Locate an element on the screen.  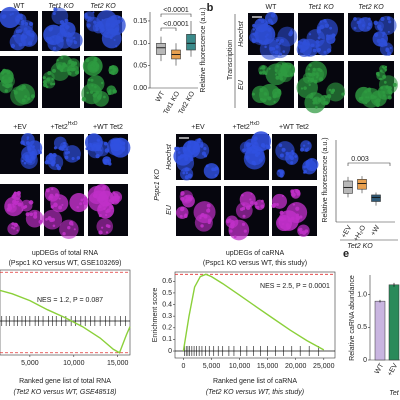
y-tick-label: 0.3 is located at coordinates (167, 316).